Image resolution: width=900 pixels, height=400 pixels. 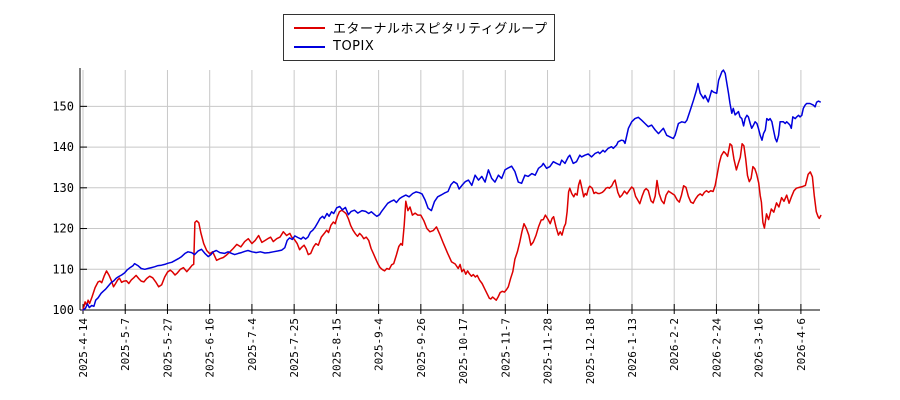 I want to click on x-tick-label: 2025-8-15, so click(x=336, y=348).